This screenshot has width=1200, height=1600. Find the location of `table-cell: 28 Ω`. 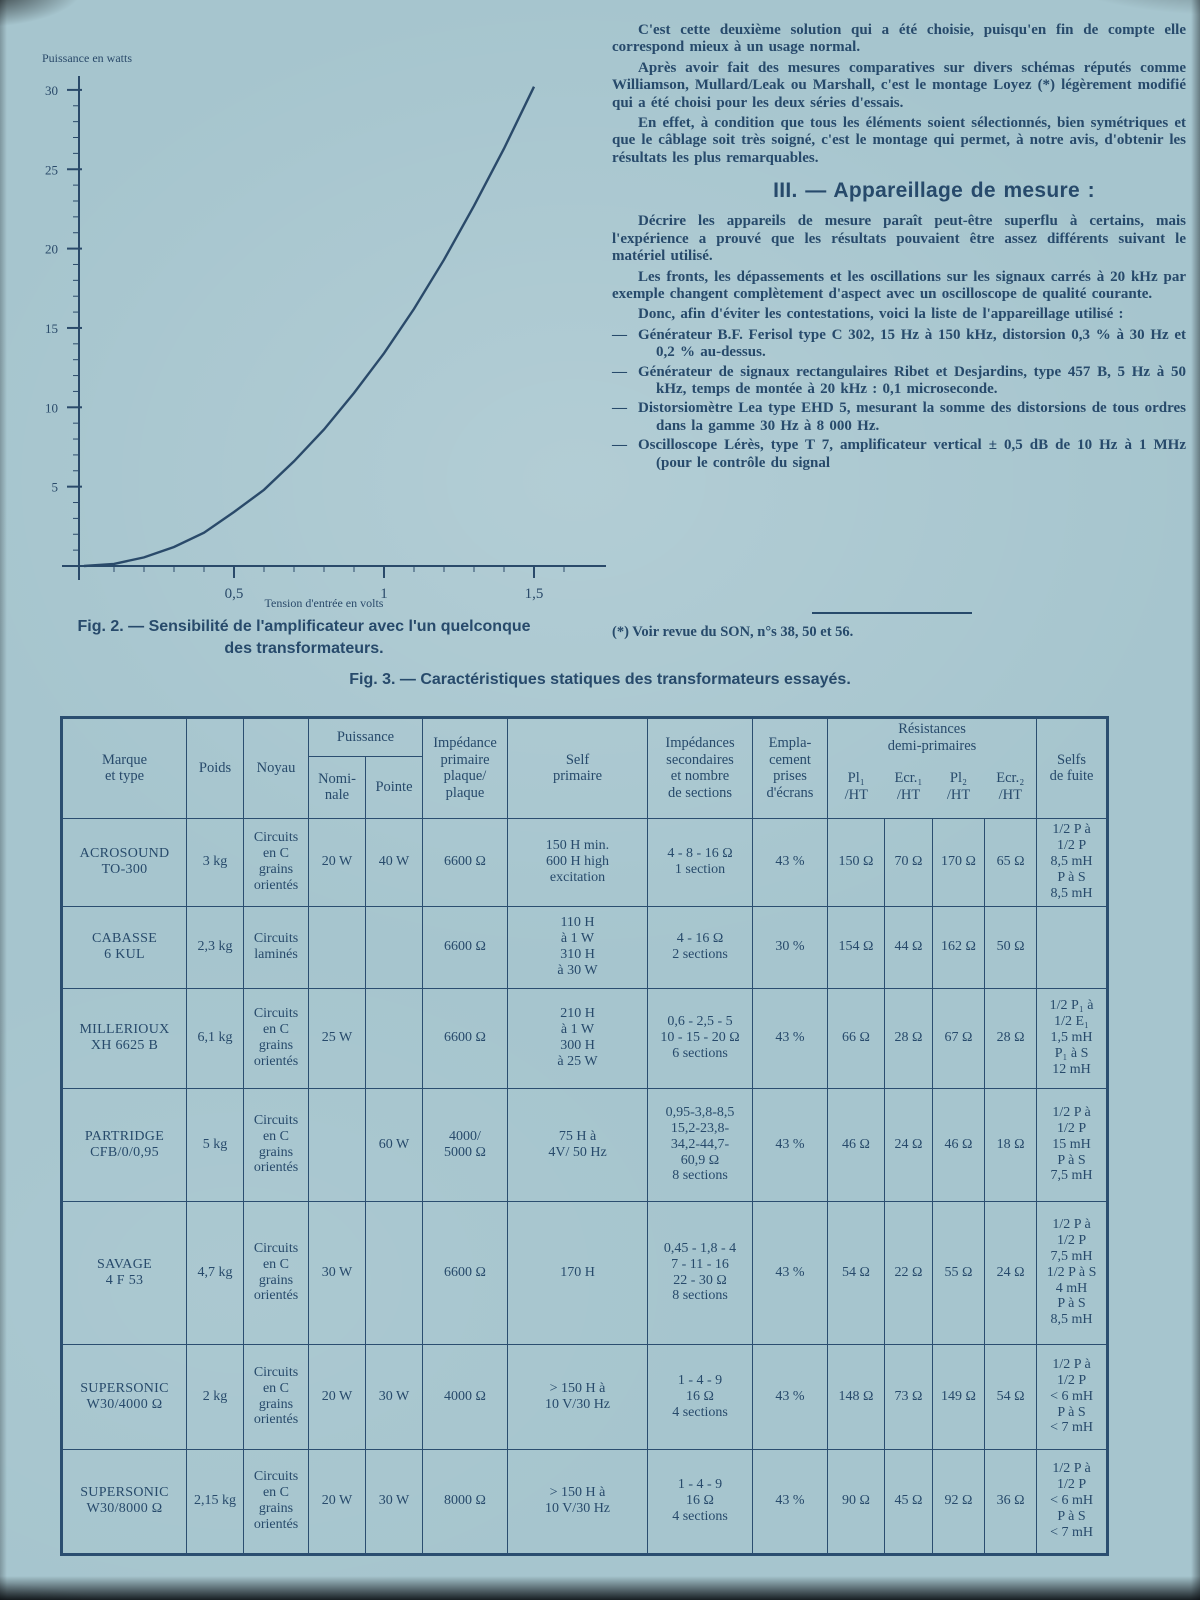

table-cell: 28 Ω is located at coordinates (908, 1038).